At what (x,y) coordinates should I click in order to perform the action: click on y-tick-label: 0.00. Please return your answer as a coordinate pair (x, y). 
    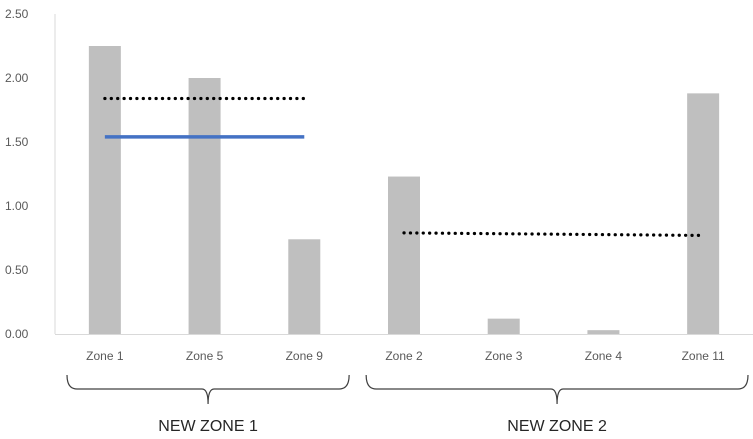
    Looking at the image, I should click on (17, 334).